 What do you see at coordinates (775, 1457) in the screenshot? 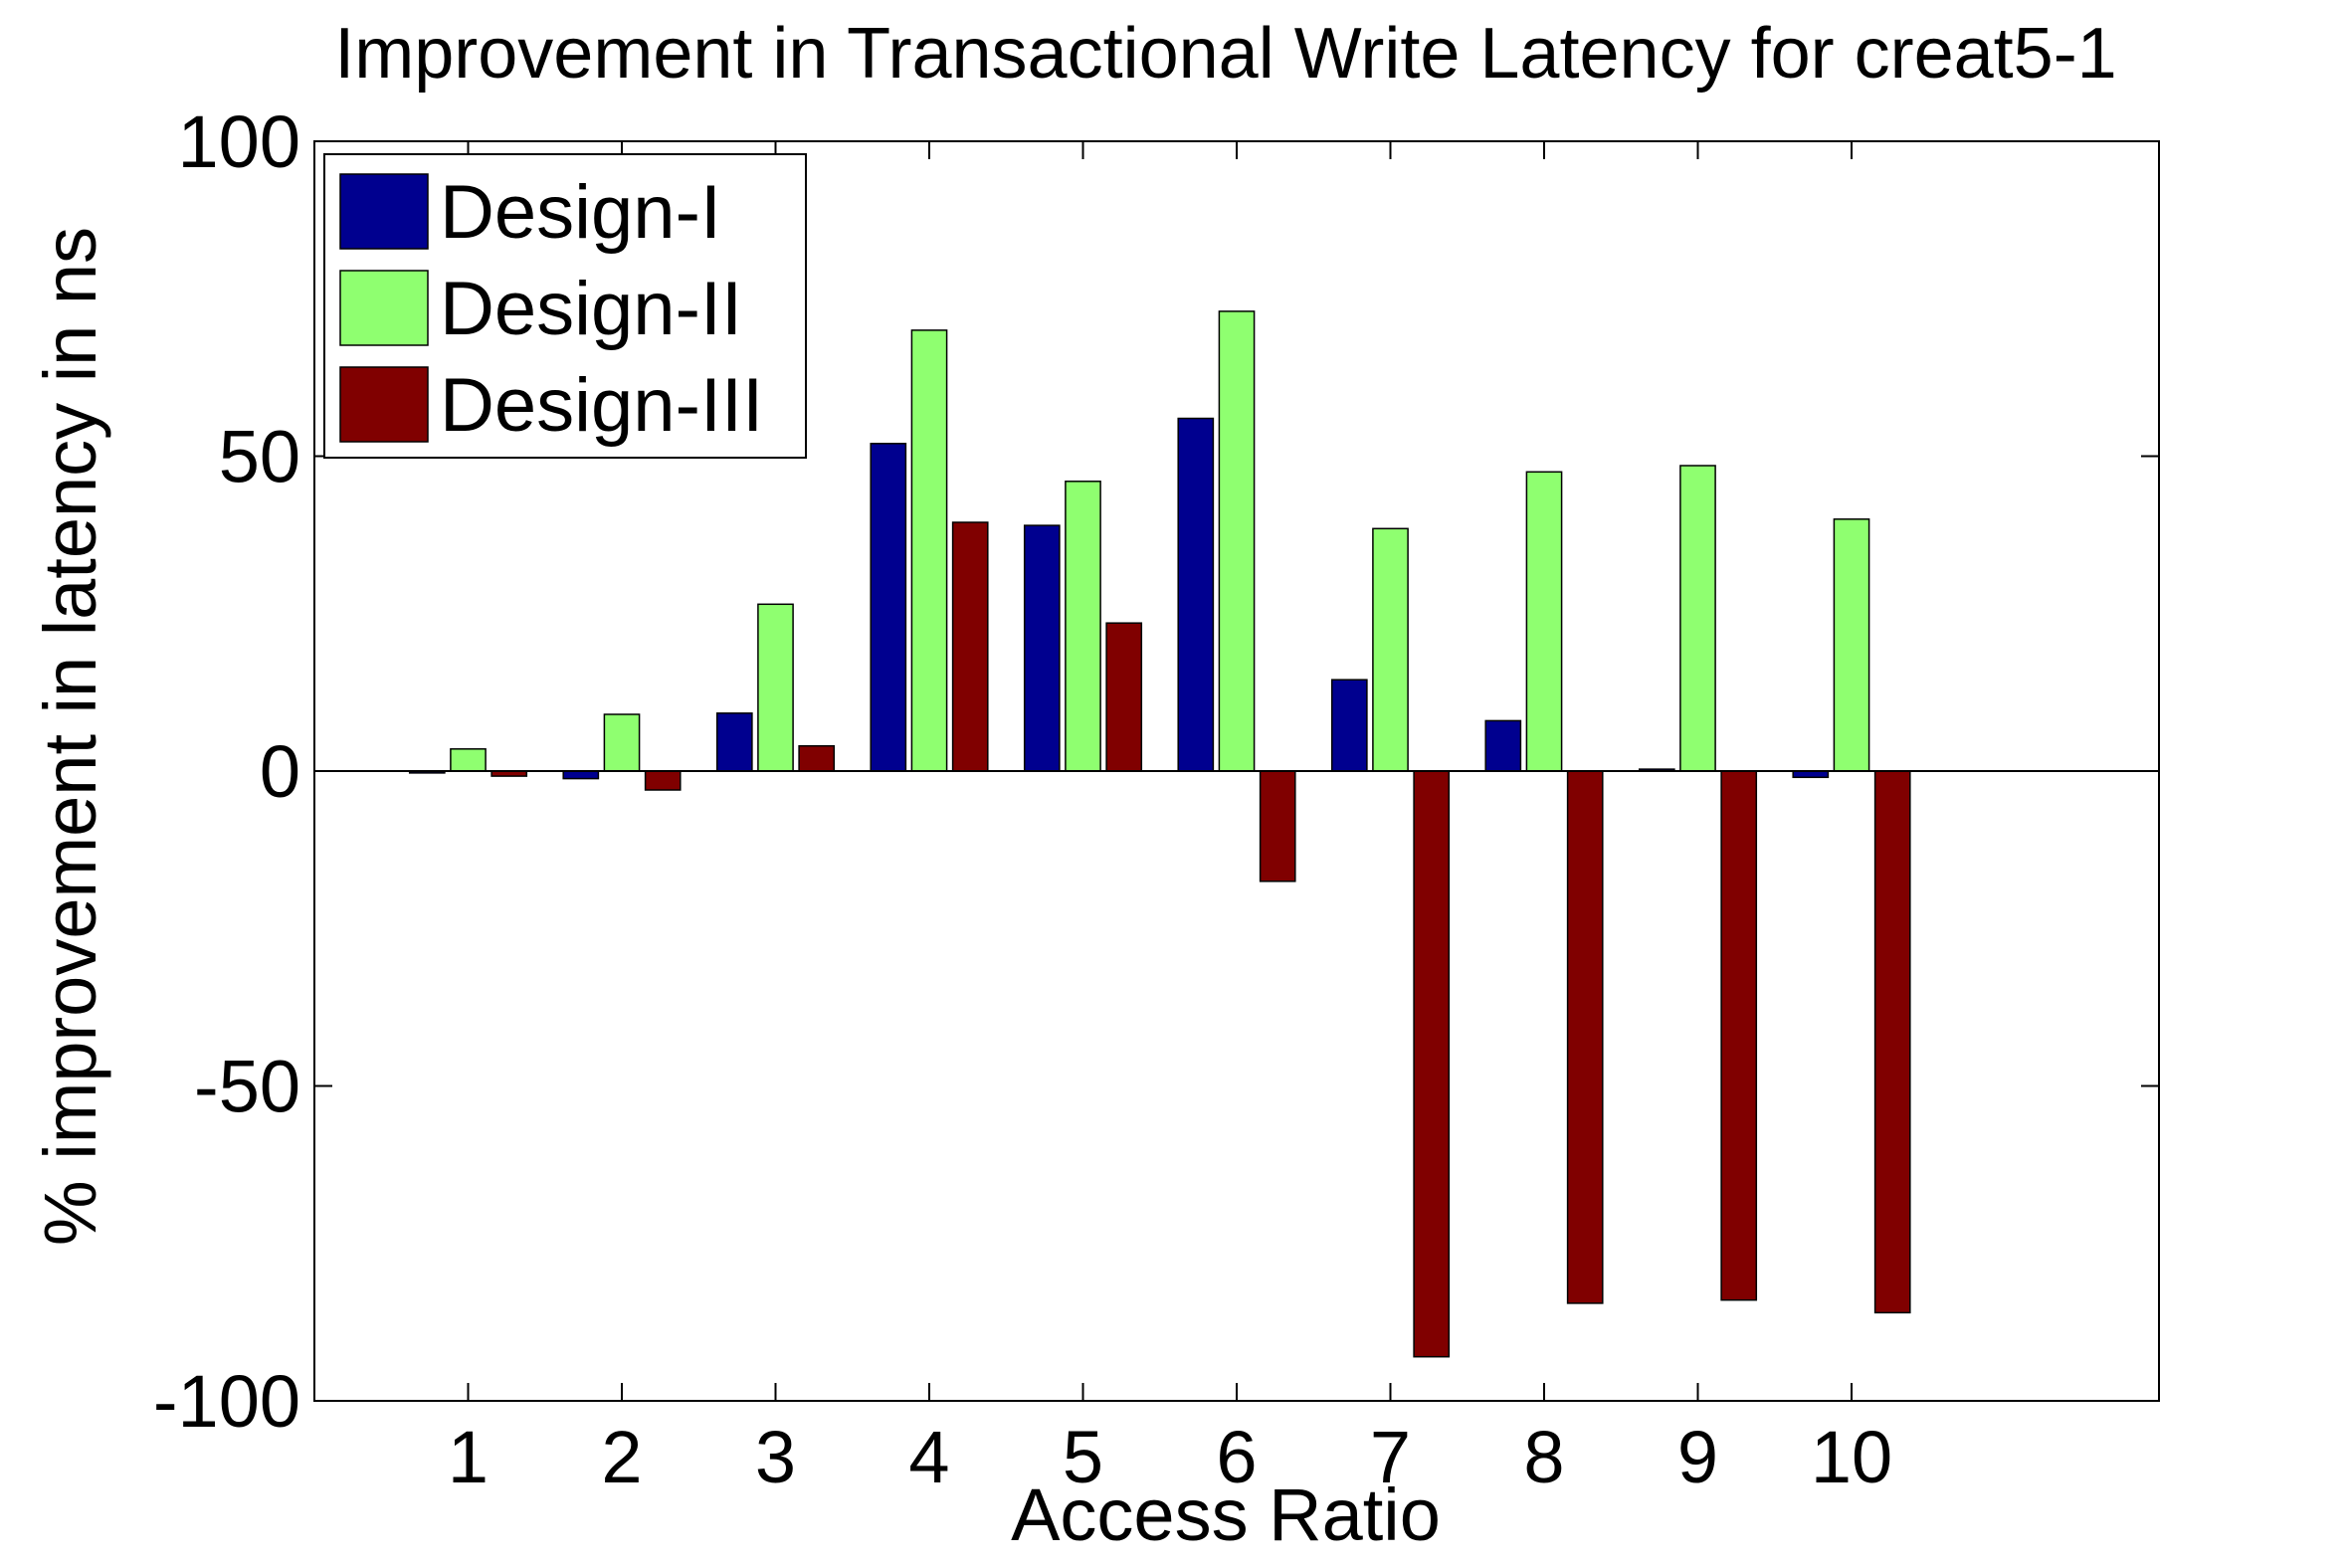
I see `x-tick-label: 3` at bounding box center [775, 1457].